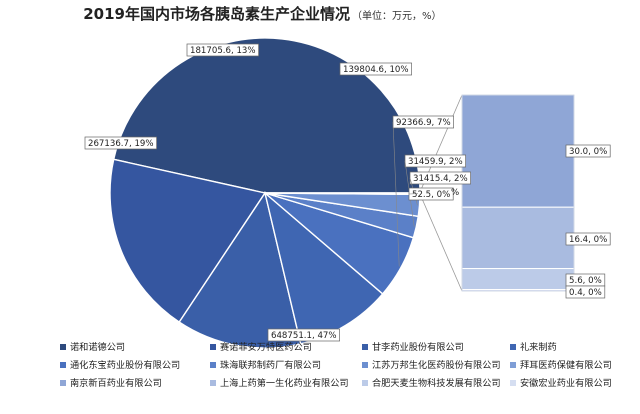 The width and height of the screenshot is (640, 414). I want to click on pie-label-4-box, so click(375, 69).